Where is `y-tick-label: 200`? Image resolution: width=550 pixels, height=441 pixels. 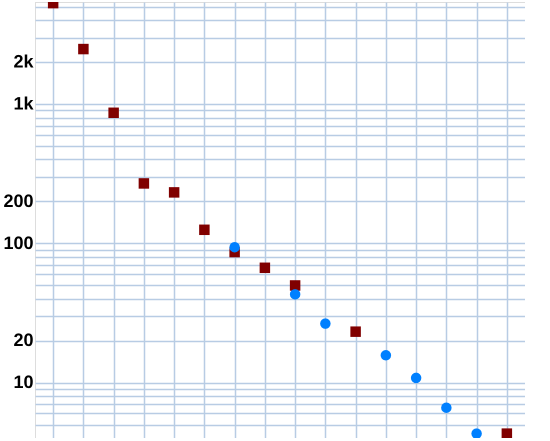
y-tick-label: 200 is located at coordinates (18, 200).